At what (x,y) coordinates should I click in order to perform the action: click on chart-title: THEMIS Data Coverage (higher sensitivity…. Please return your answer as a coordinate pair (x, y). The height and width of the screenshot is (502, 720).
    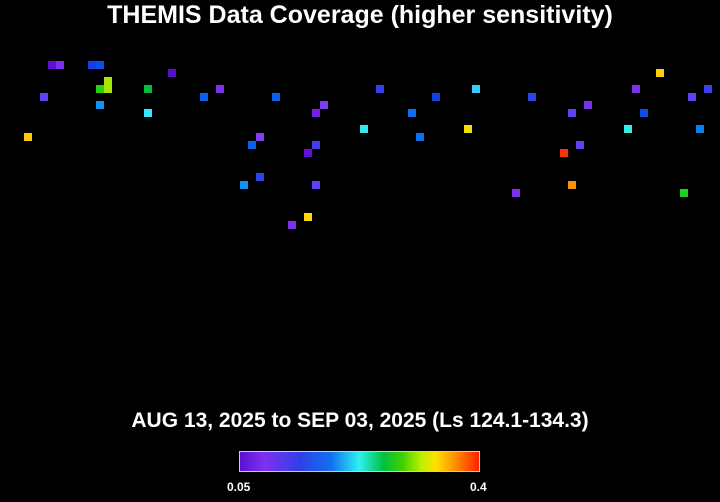
    Looking at the image, I should click on (360, 15).